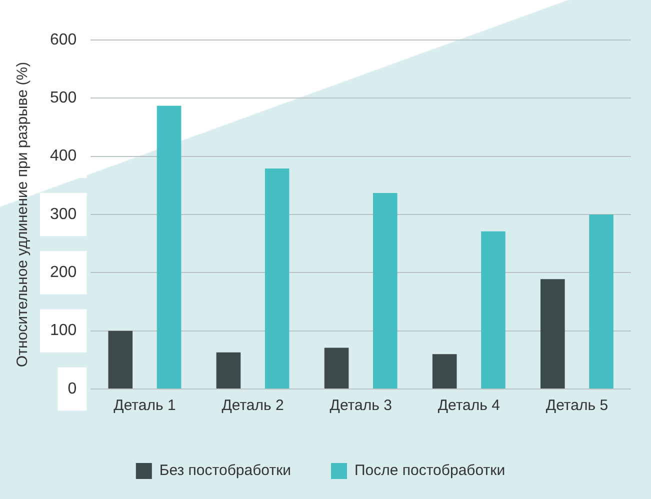  I want to click on legend-label: Без постобработки, so click(225, 471).